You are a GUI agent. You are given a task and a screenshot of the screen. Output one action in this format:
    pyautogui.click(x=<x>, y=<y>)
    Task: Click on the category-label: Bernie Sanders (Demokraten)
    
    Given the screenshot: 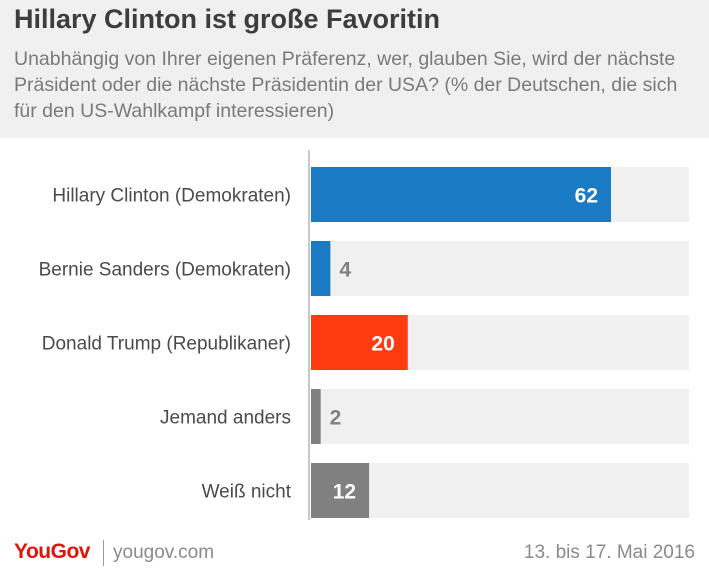 What is the action you would take?
    pyautogui.click(x=165, y=270)
    